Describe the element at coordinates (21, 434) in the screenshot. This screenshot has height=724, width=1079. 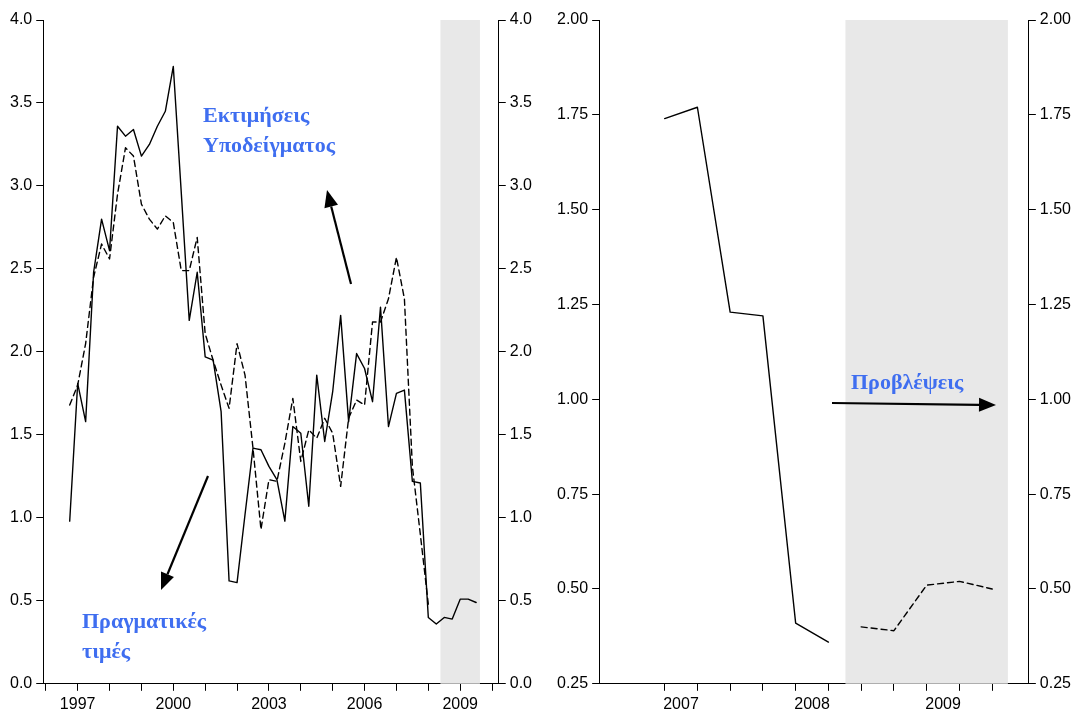
I see `y-tick-label: 1.5` at that location.